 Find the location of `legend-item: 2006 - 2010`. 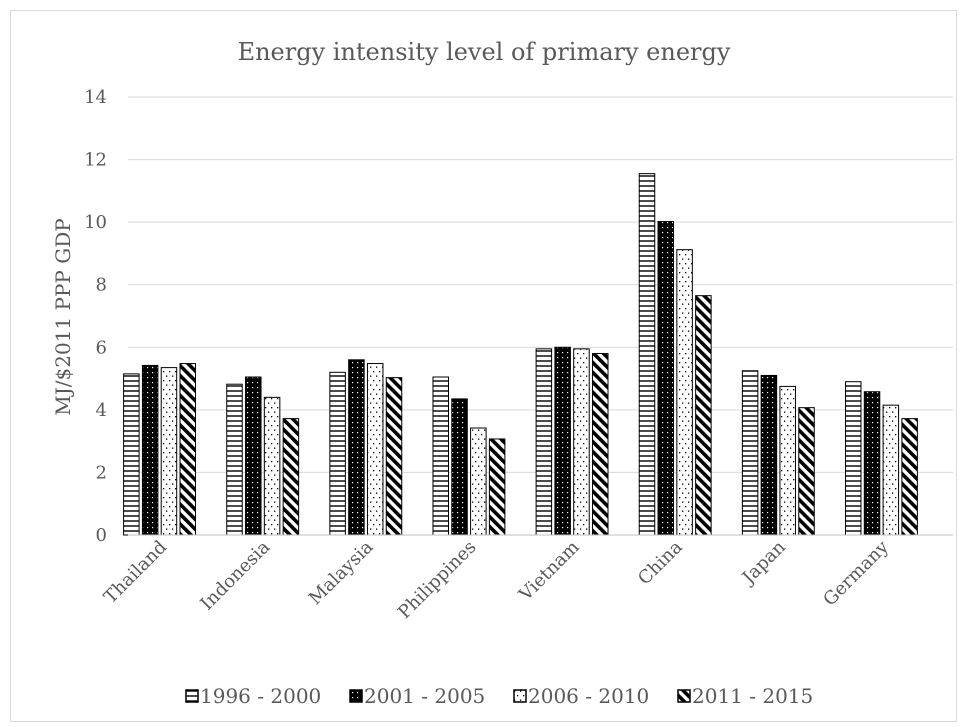

legend-item: 2006 - 2010 is located at coordinates (581, 696).